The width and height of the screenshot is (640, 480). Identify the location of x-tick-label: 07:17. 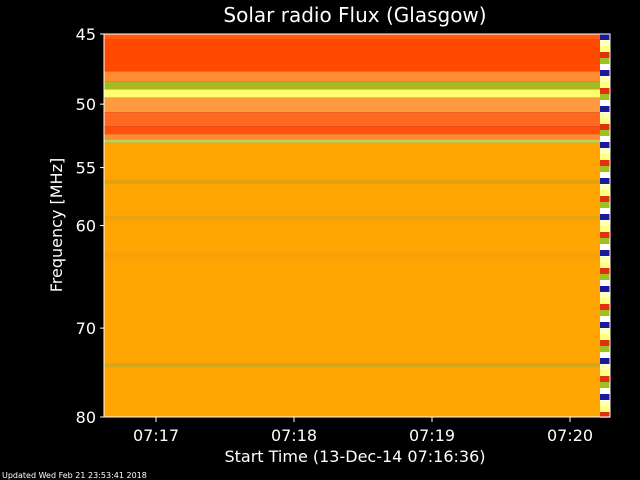
(156, 435).